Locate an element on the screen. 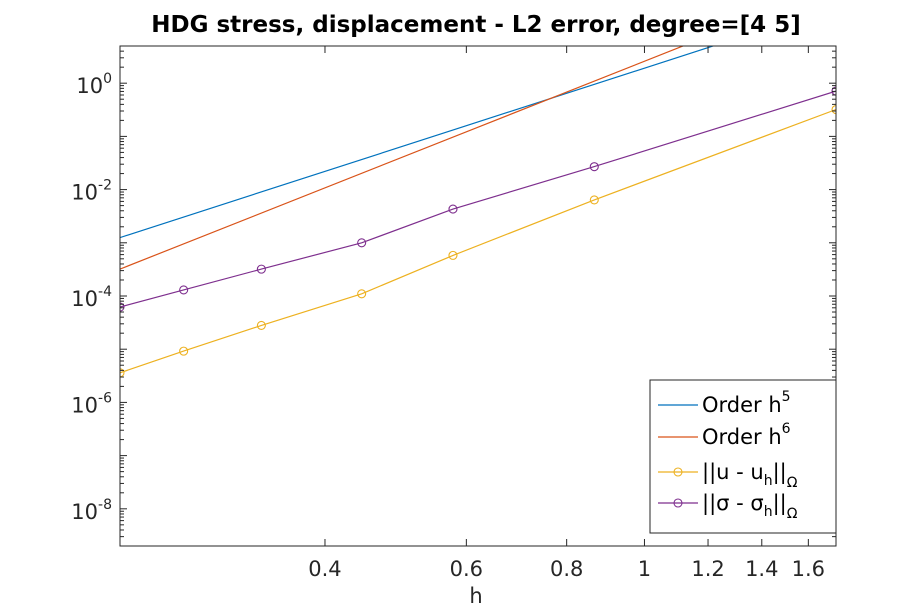 The height and width of the screenshot is (613, 921). legend-label-0: Order h5 is located at coordinates (746, 403).